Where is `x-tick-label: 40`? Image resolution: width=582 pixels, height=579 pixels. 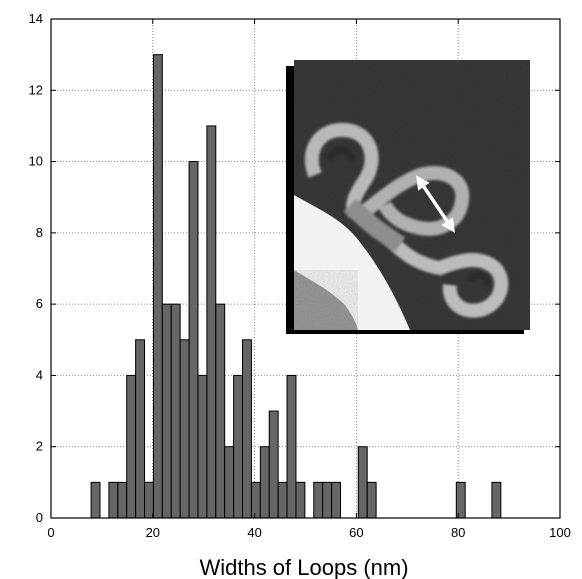 x-tick-label: 40 is located at coordinates (254, 532).